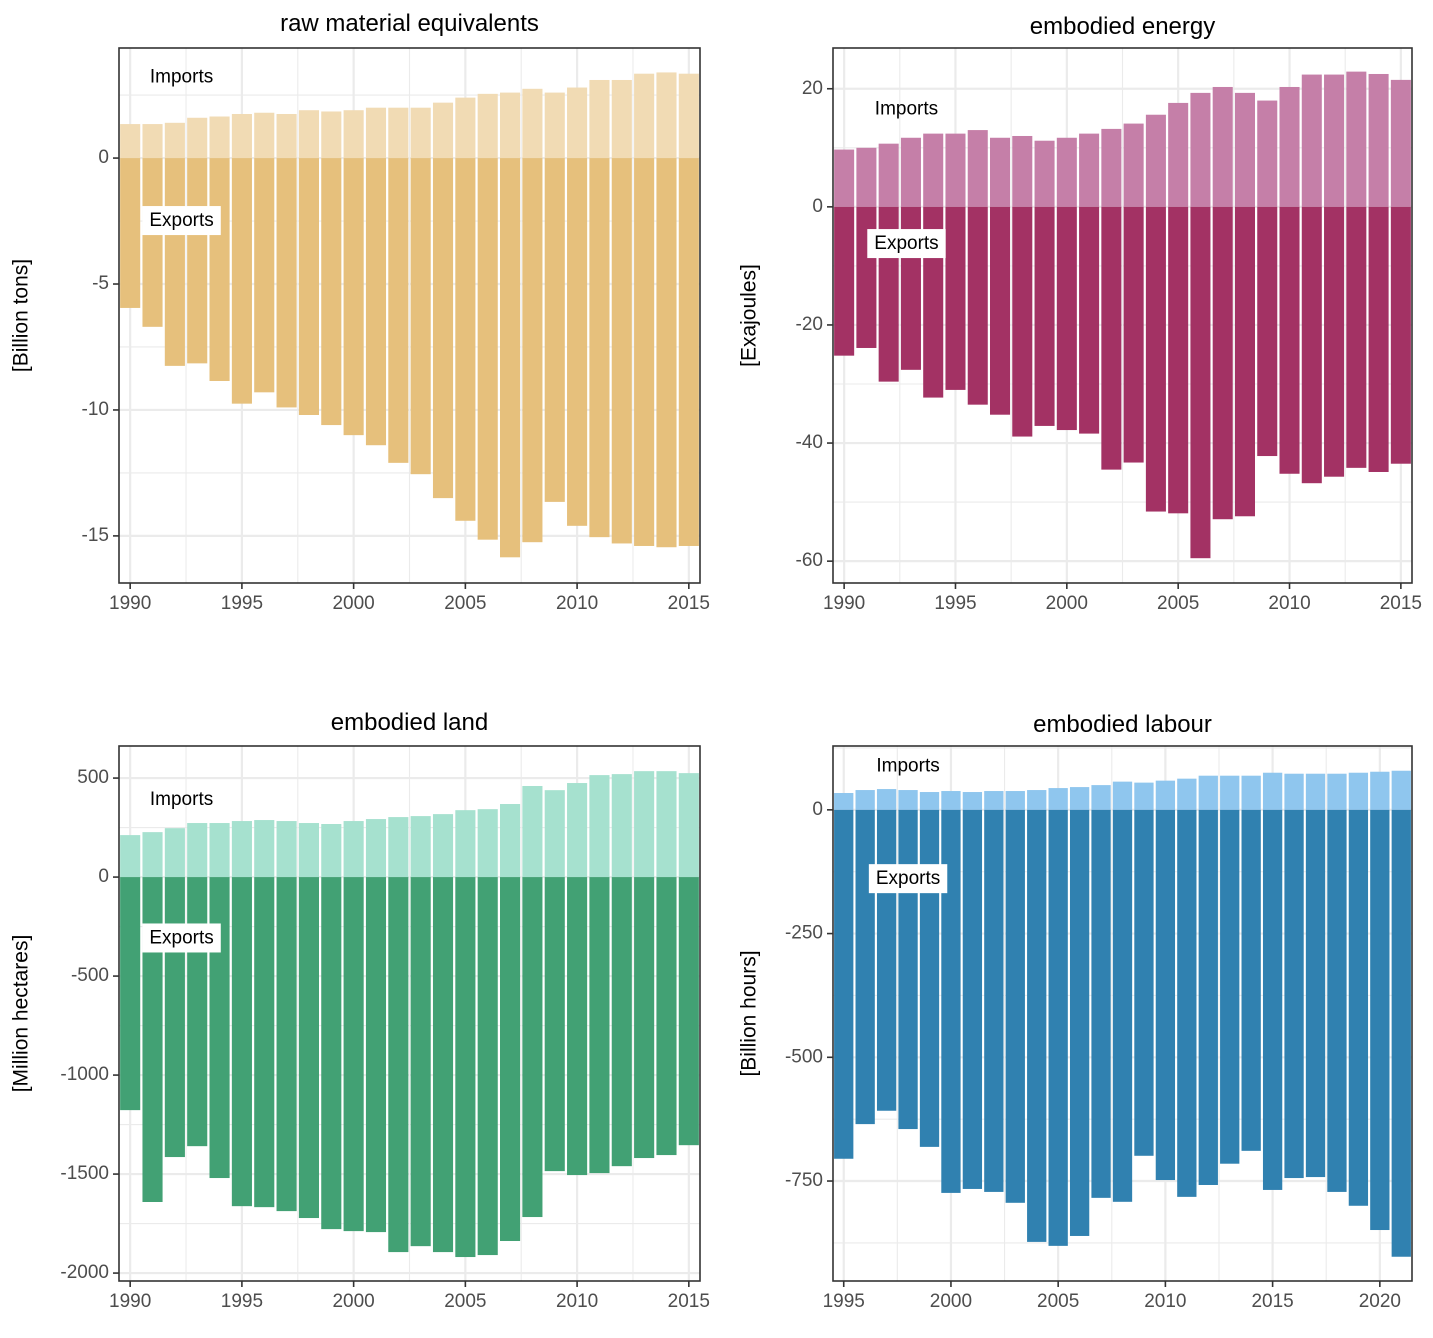  I want to click on bar-imports-2018, so click(1337, 791).